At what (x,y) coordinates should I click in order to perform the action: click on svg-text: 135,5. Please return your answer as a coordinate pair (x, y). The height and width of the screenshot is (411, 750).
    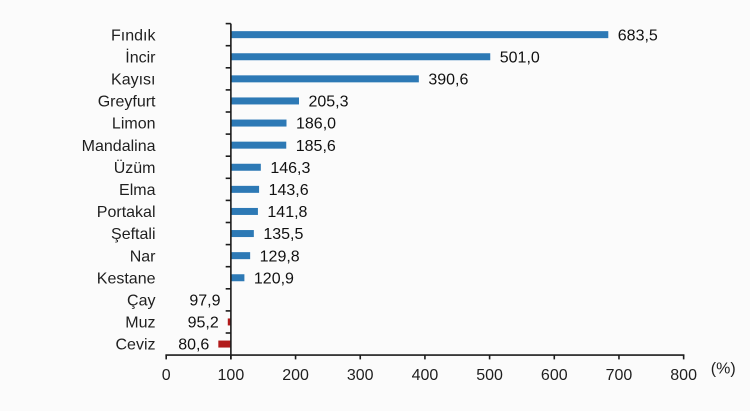
    Looking at the image, I should click on (283, 234).